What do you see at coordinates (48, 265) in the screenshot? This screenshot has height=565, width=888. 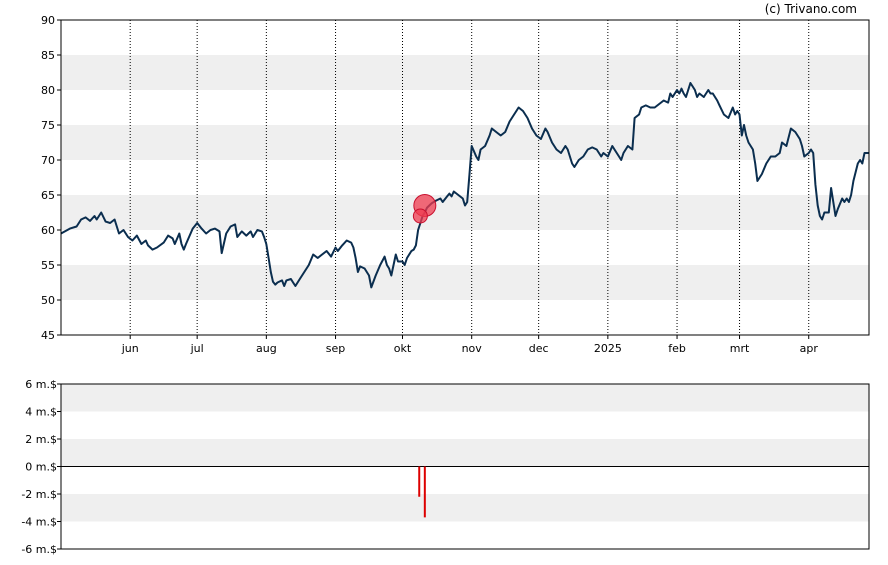 I see `price-y-tick-label: 55` at bounding box center [48, 265].